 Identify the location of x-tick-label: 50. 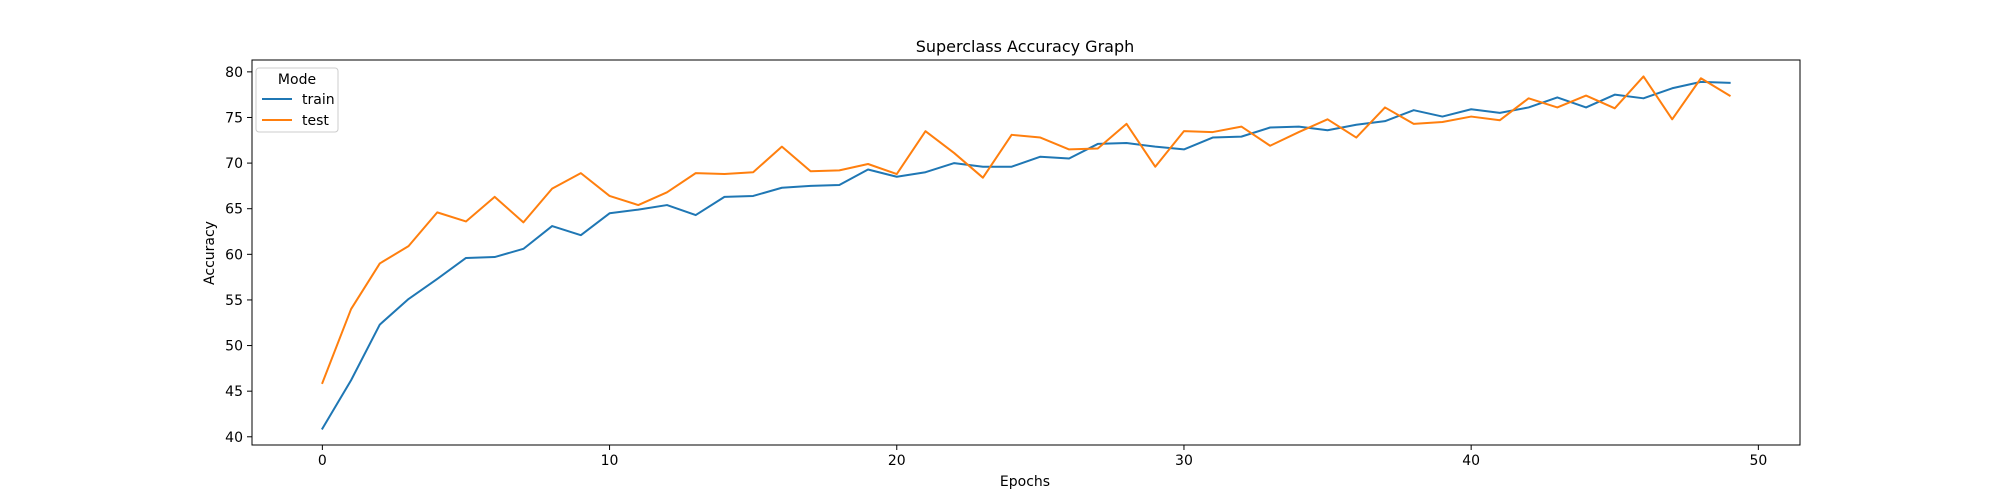
(1758, 461).